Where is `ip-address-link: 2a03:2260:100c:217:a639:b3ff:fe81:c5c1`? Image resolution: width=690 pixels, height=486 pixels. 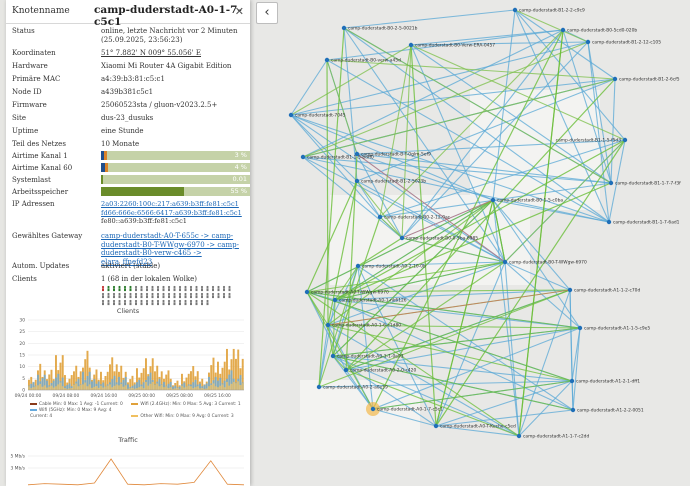
ip-address-link: 2a03:2260:100c:217:a639:b3ff:fe81:c5c1 is located at coordinates (170, 204).